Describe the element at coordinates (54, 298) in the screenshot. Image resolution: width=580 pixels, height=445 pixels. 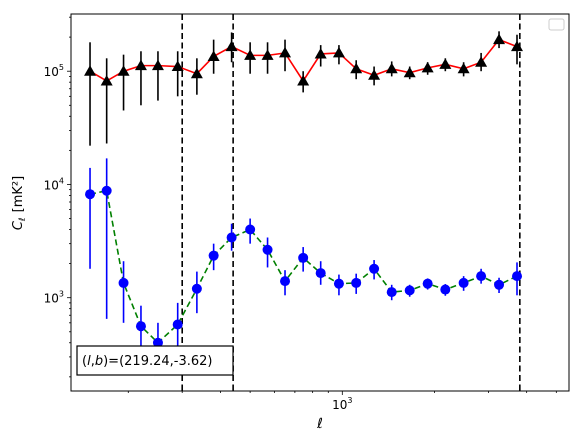
I see `y-tick-label: 10³` at that location.